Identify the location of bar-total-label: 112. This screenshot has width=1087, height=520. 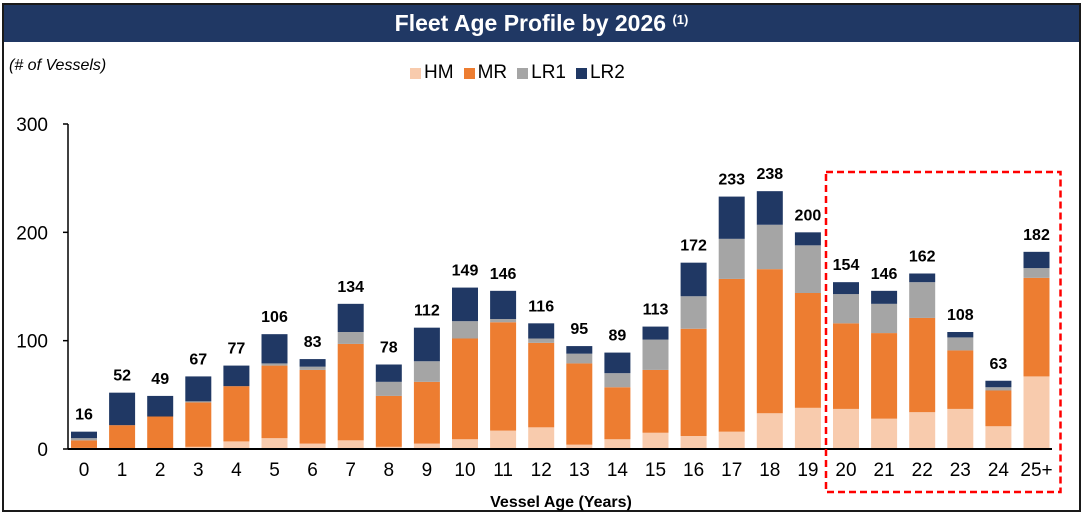
(427, 311).